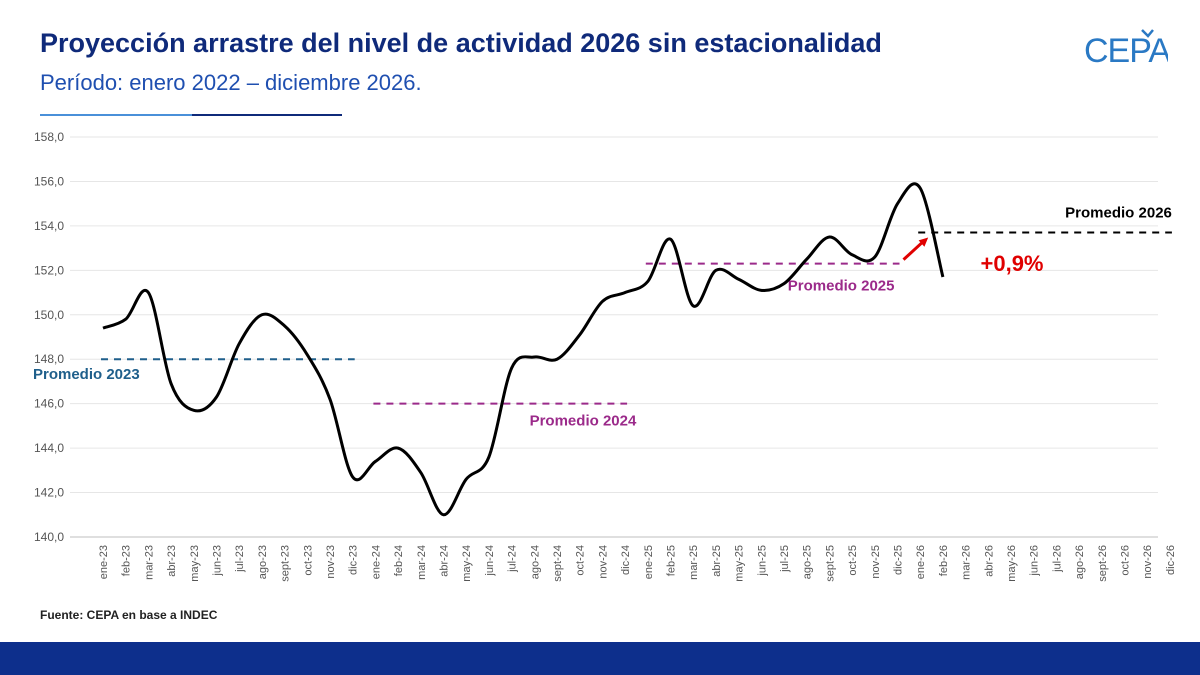  Describe the element at coordinates (1035, 561) in the screenshot. I see `x-tick-label: jun-26` at that location.